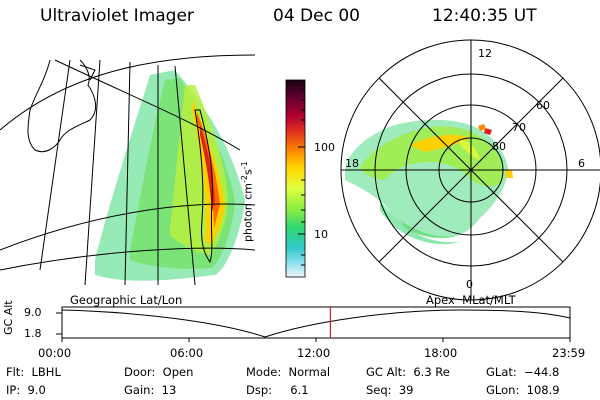  What do you see at coordinates (187, 353) in the screenshot?
I see `xtick-0600: 06:00` at bounding box center [187, 353].